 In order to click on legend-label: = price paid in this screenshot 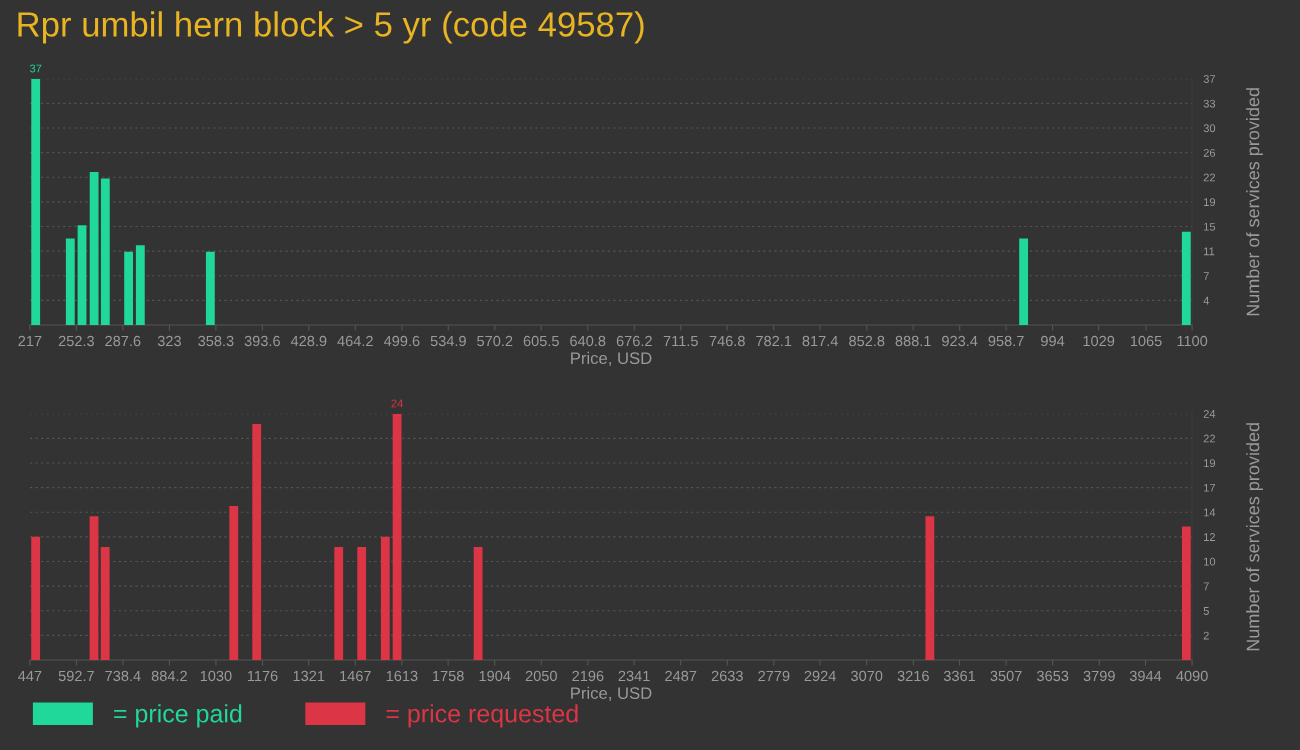, I will do `click(178, 716)`.